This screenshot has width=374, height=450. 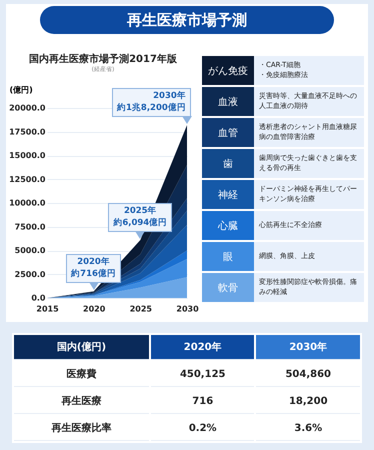 What do you see at coordinates (27, 108) in the screenshot?
I see `y-tick-label: 20000.0` at bounding box center [27, 108].